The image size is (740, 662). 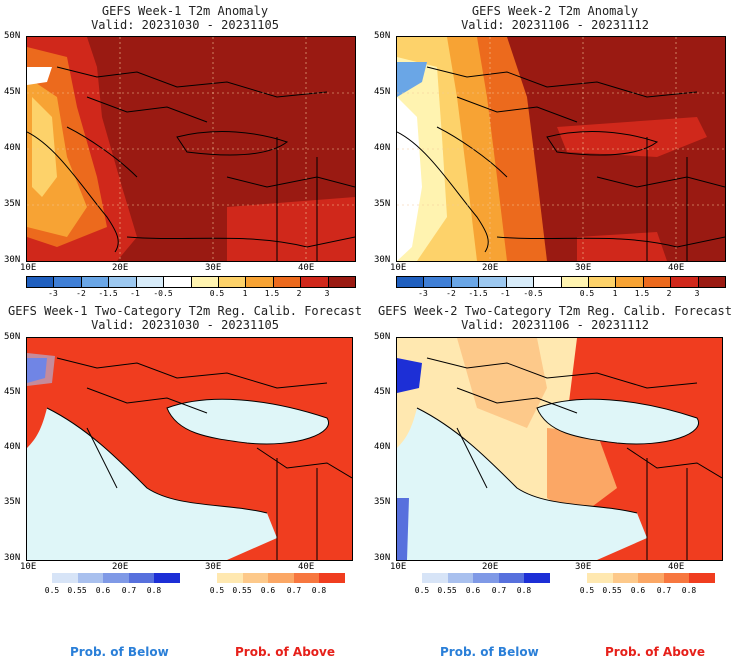 What do you see at coordinates (555, 11) in the screenshot?
I see `panel-title: GEFS Week-2 T2m Anomaly` at bounding box center [555, 11].